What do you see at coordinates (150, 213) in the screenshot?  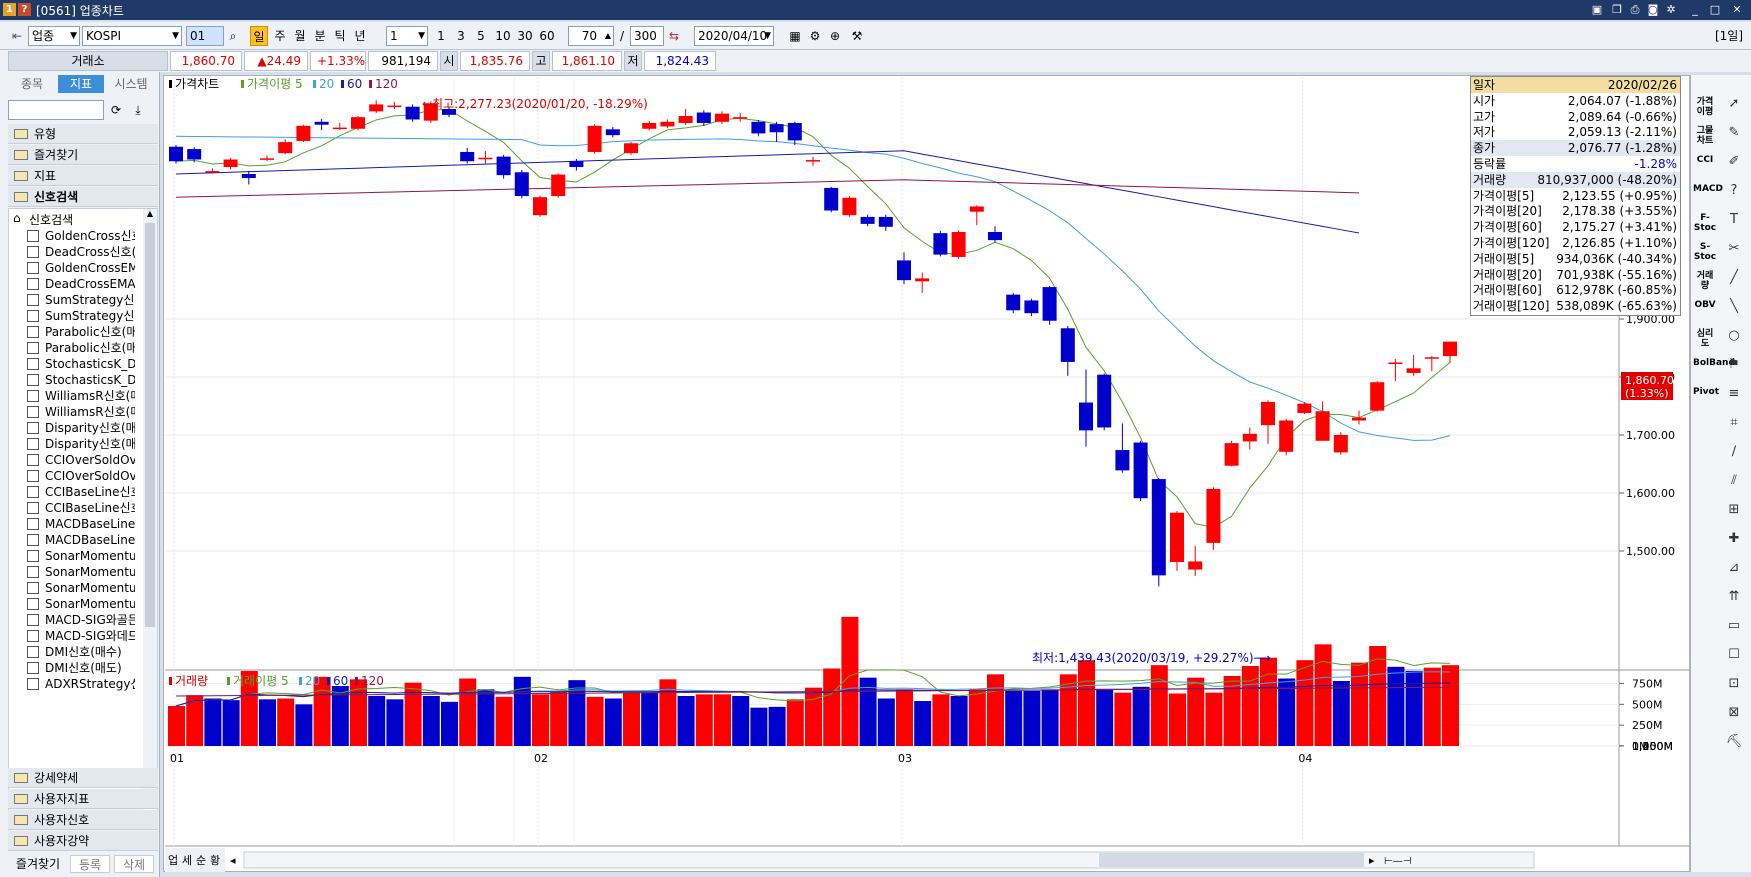 I see `scroll-up-icon: ▲` at bounding box center [150, 213].